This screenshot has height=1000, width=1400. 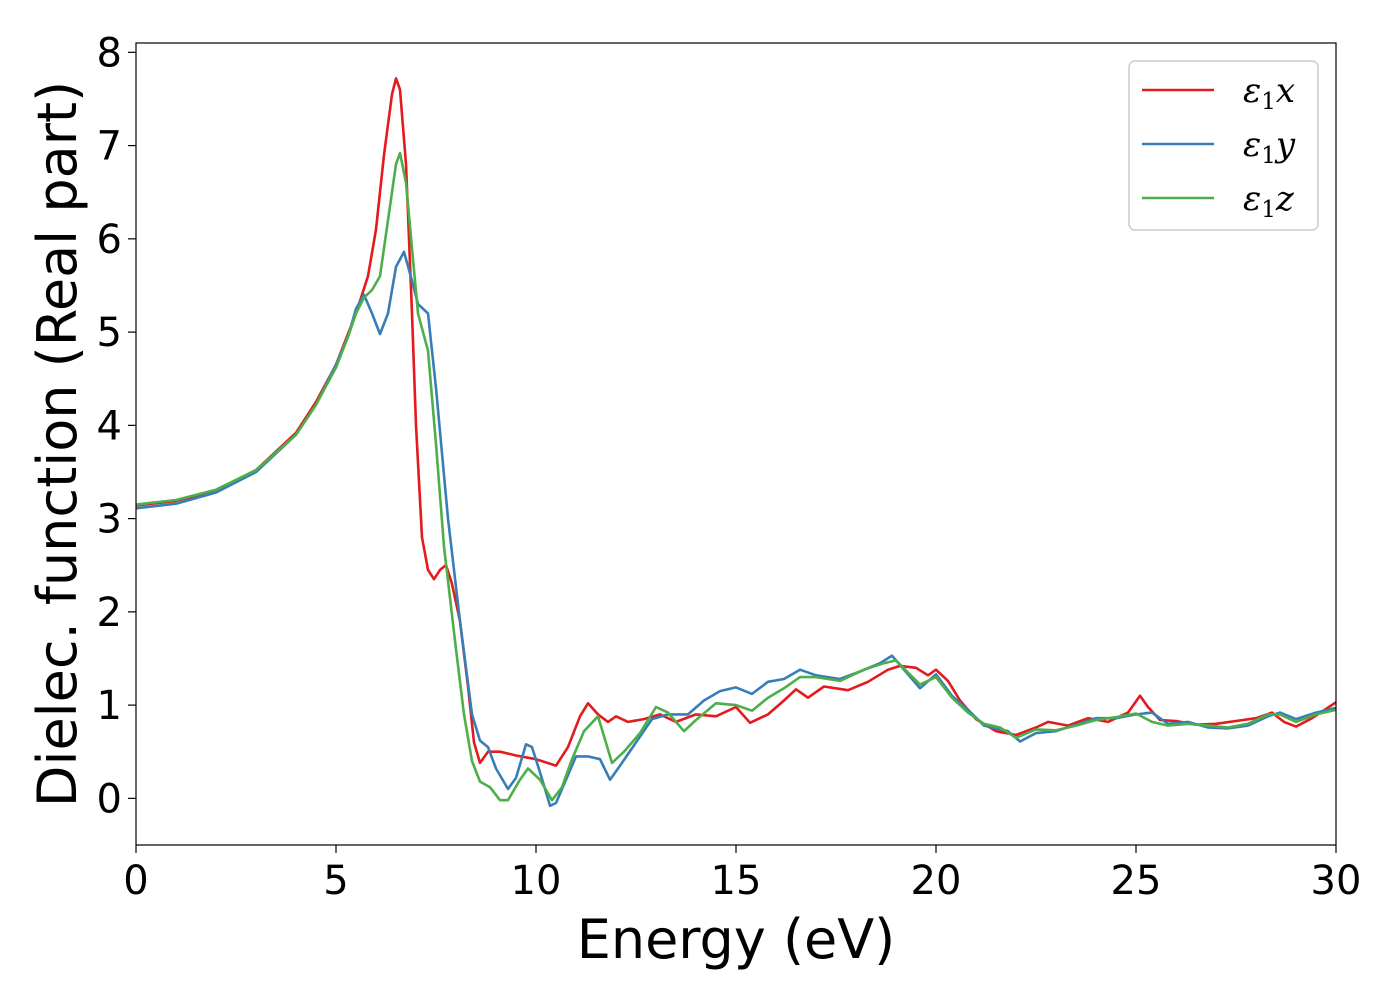 I want to click on legend-box, so click(x=1223, y=145).